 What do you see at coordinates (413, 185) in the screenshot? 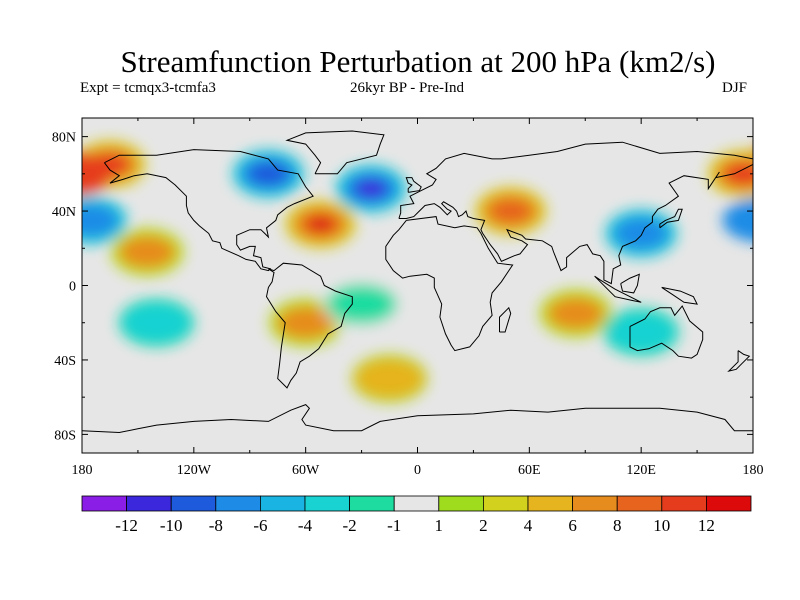
I see `coast-uk` at bounding box center [413, 185].